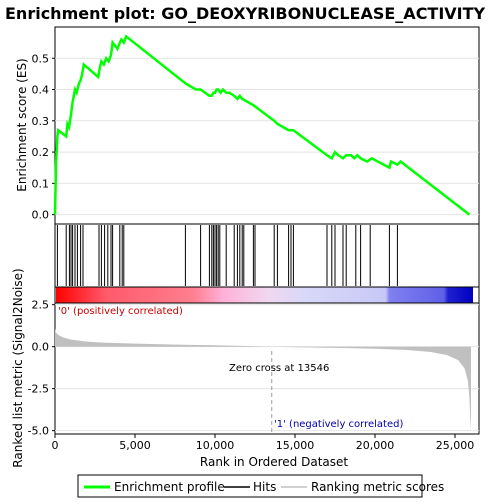  What do you see at coordinates (274, 462) in the screenshot?
I see `x-axis-label: Rank in Ordered Dataset` at bounding box center [274, 462].